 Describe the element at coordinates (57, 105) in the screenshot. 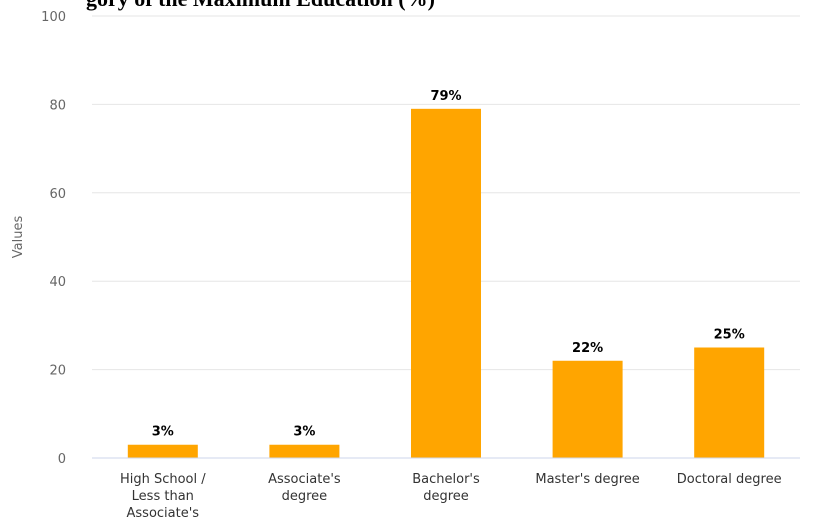

I see `y-tick-label: 80` at that location.